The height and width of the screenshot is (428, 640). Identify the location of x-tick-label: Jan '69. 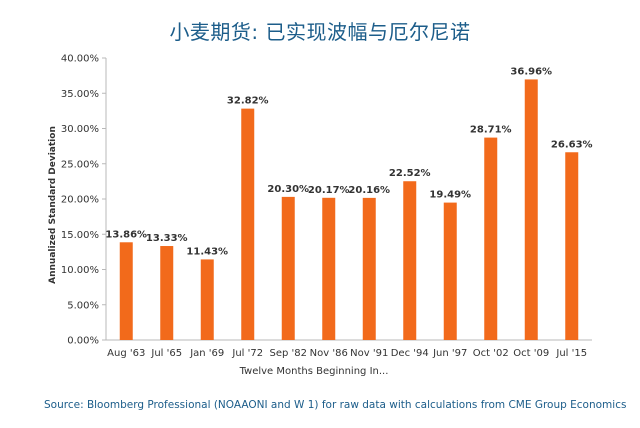
(206, 353).